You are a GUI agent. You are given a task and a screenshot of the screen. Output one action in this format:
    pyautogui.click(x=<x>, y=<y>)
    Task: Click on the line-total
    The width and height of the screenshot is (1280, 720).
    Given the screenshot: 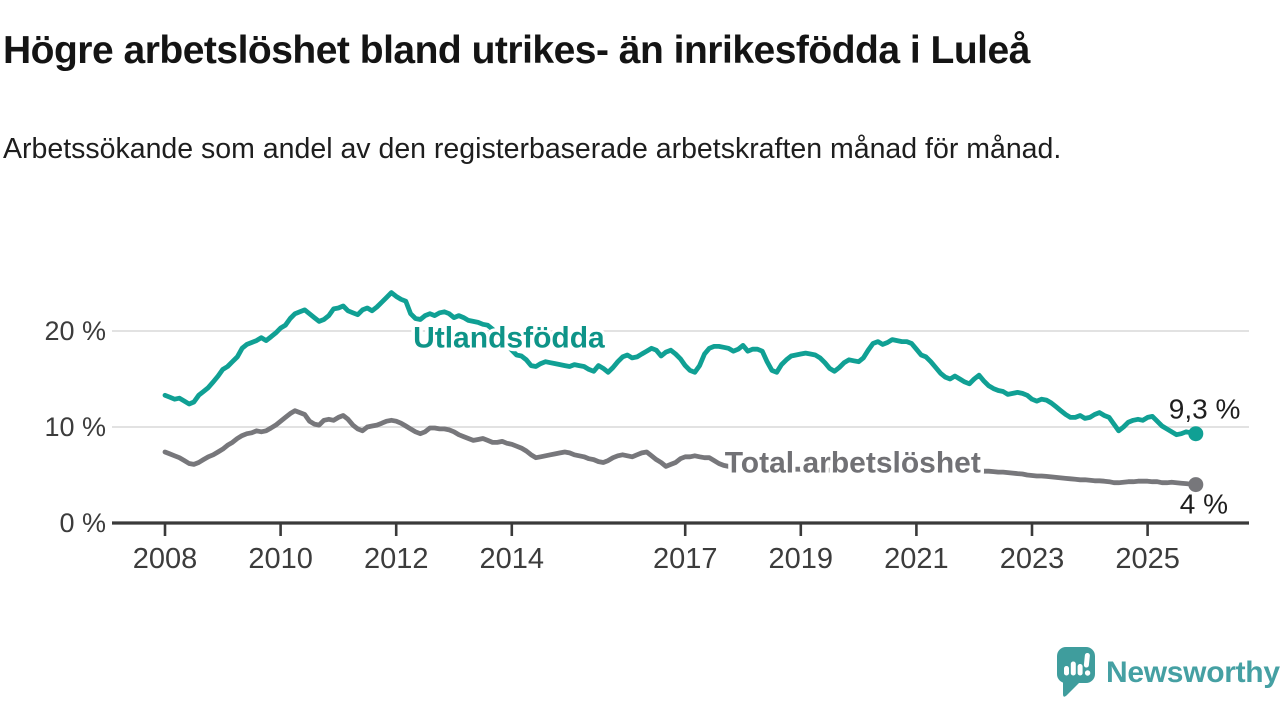 What is the action you would take?
    pyautogui.click(x=680, y=448)
    